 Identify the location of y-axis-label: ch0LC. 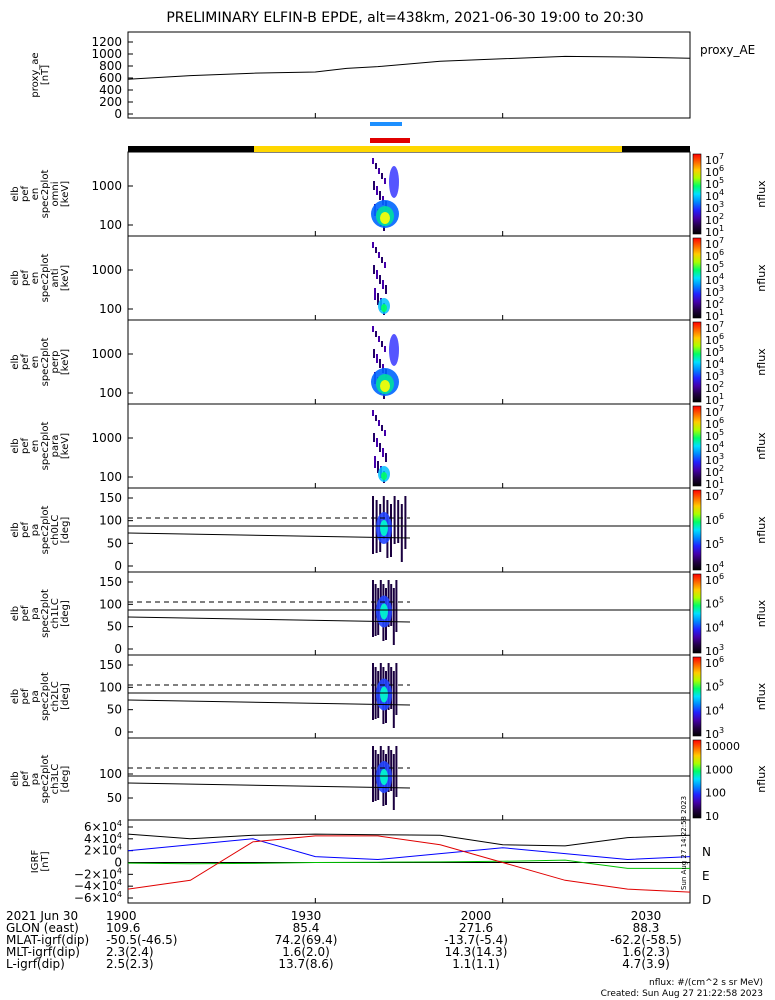
(55, 530).